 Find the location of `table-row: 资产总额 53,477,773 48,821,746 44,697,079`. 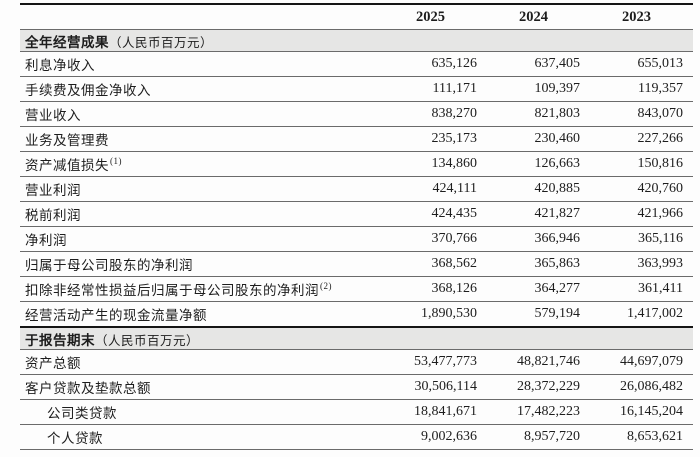

table-row: 资产总额 53,477,773 48,821,746 44,697,079 is located at coordinates (356, 362).